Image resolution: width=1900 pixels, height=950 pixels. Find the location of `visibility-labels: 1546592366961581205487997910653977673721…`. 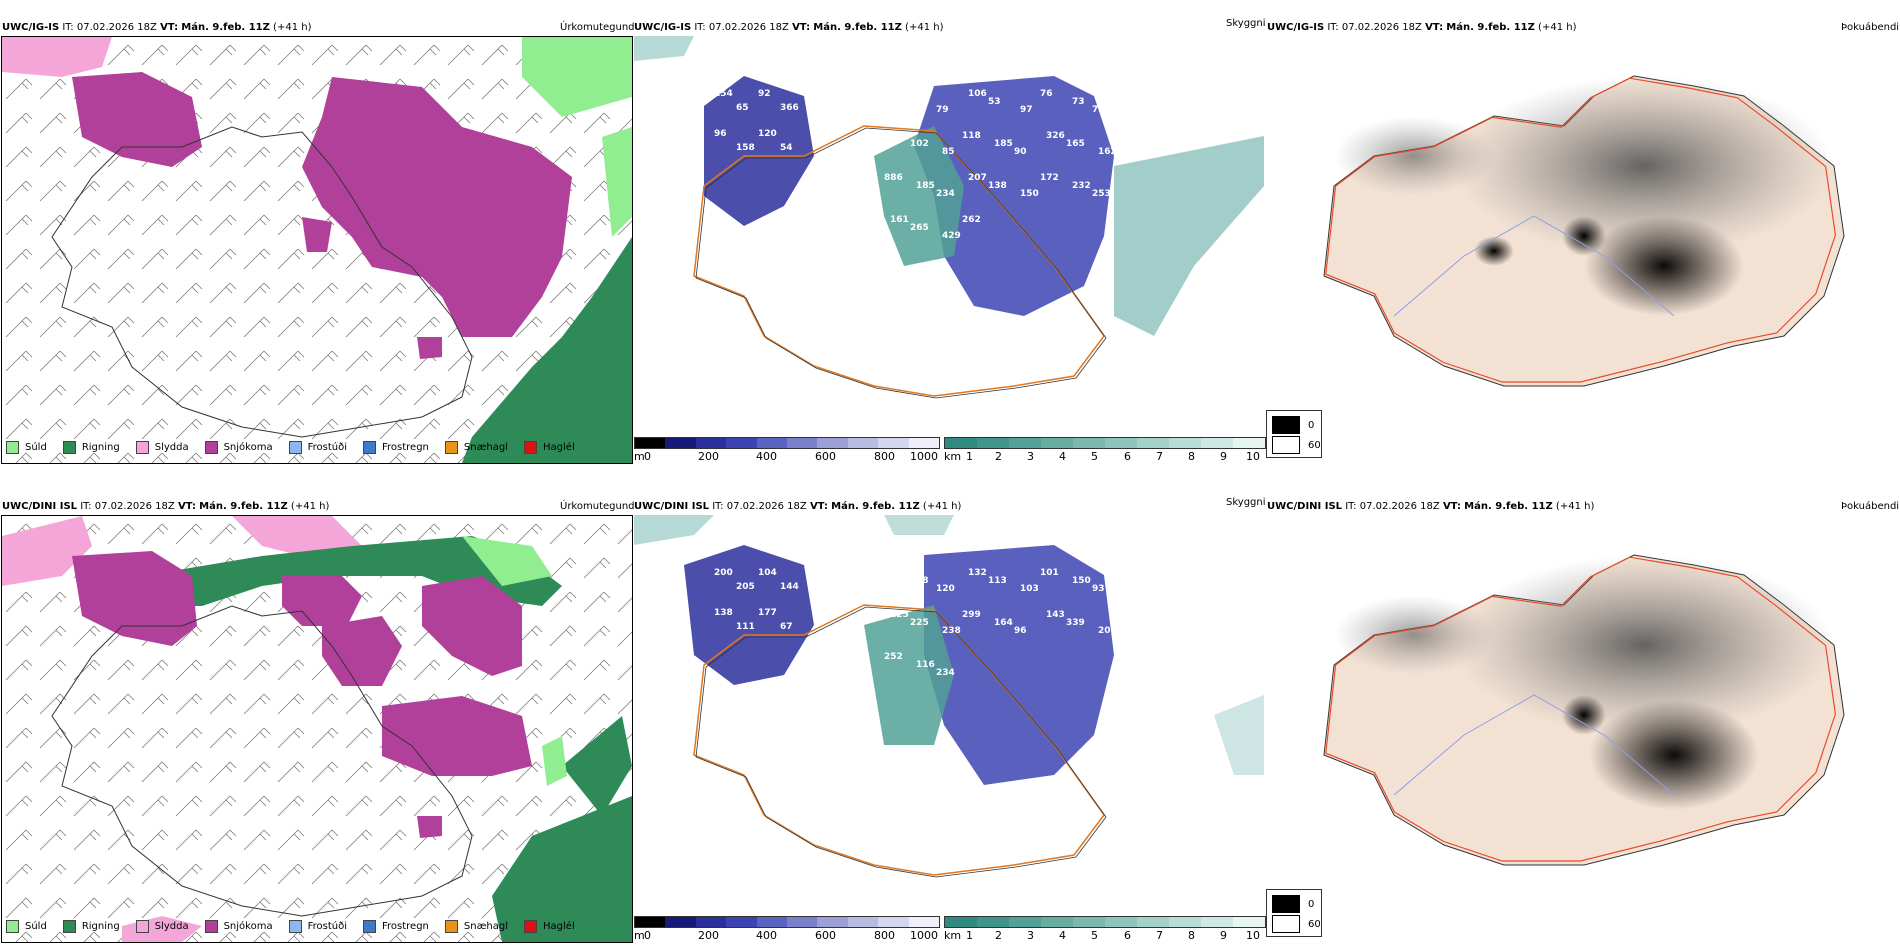

visibility-labels: 1546592366961581205487997910653977673721… is located at coordinates (915, 165).